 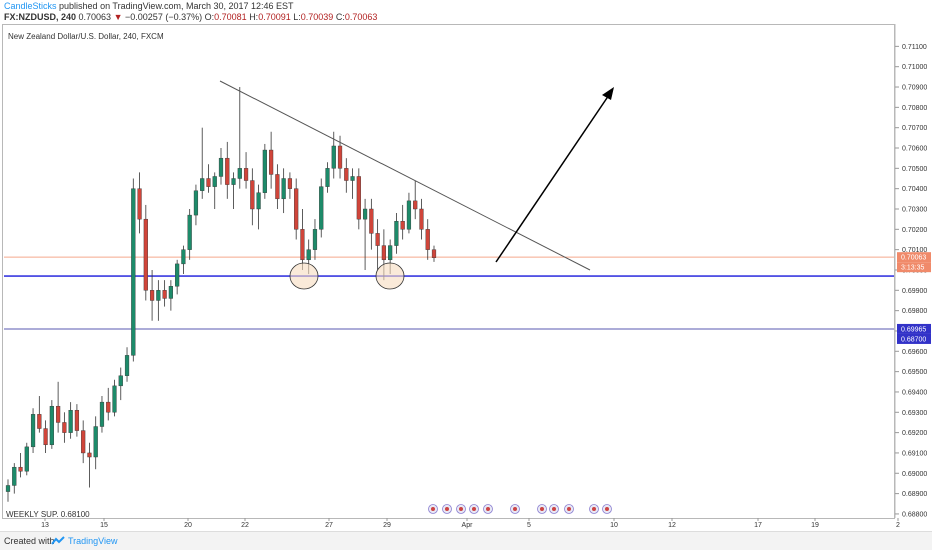 I want to click on y-tick-label: 0.70600, so click(x=914, y=149).